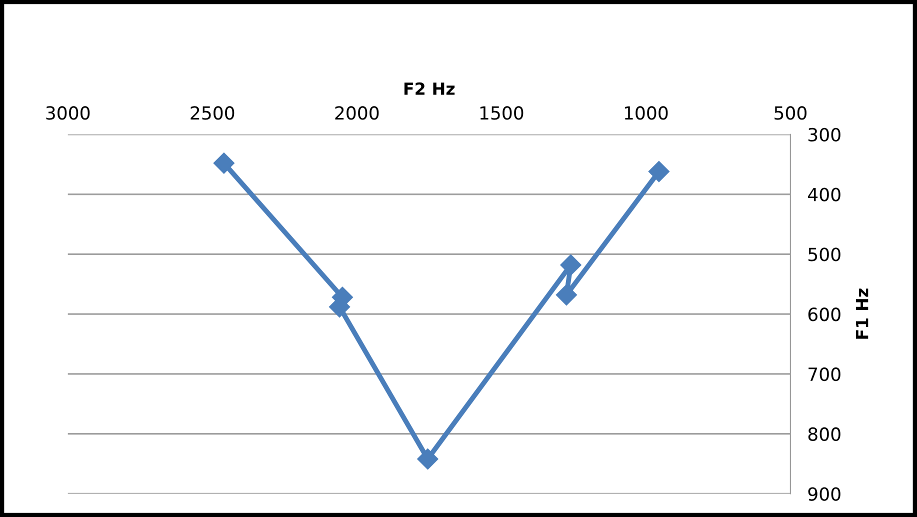 The height and width of the screenshot is (517, 917). I want to click on y-tick-label: 400, so click(824, 195).